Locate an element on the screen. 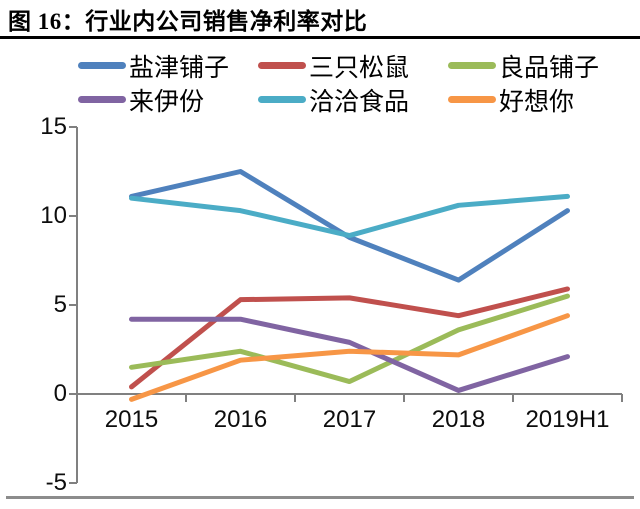  legend-item-2: 良品铺子 is located at coordinates (523, 67).